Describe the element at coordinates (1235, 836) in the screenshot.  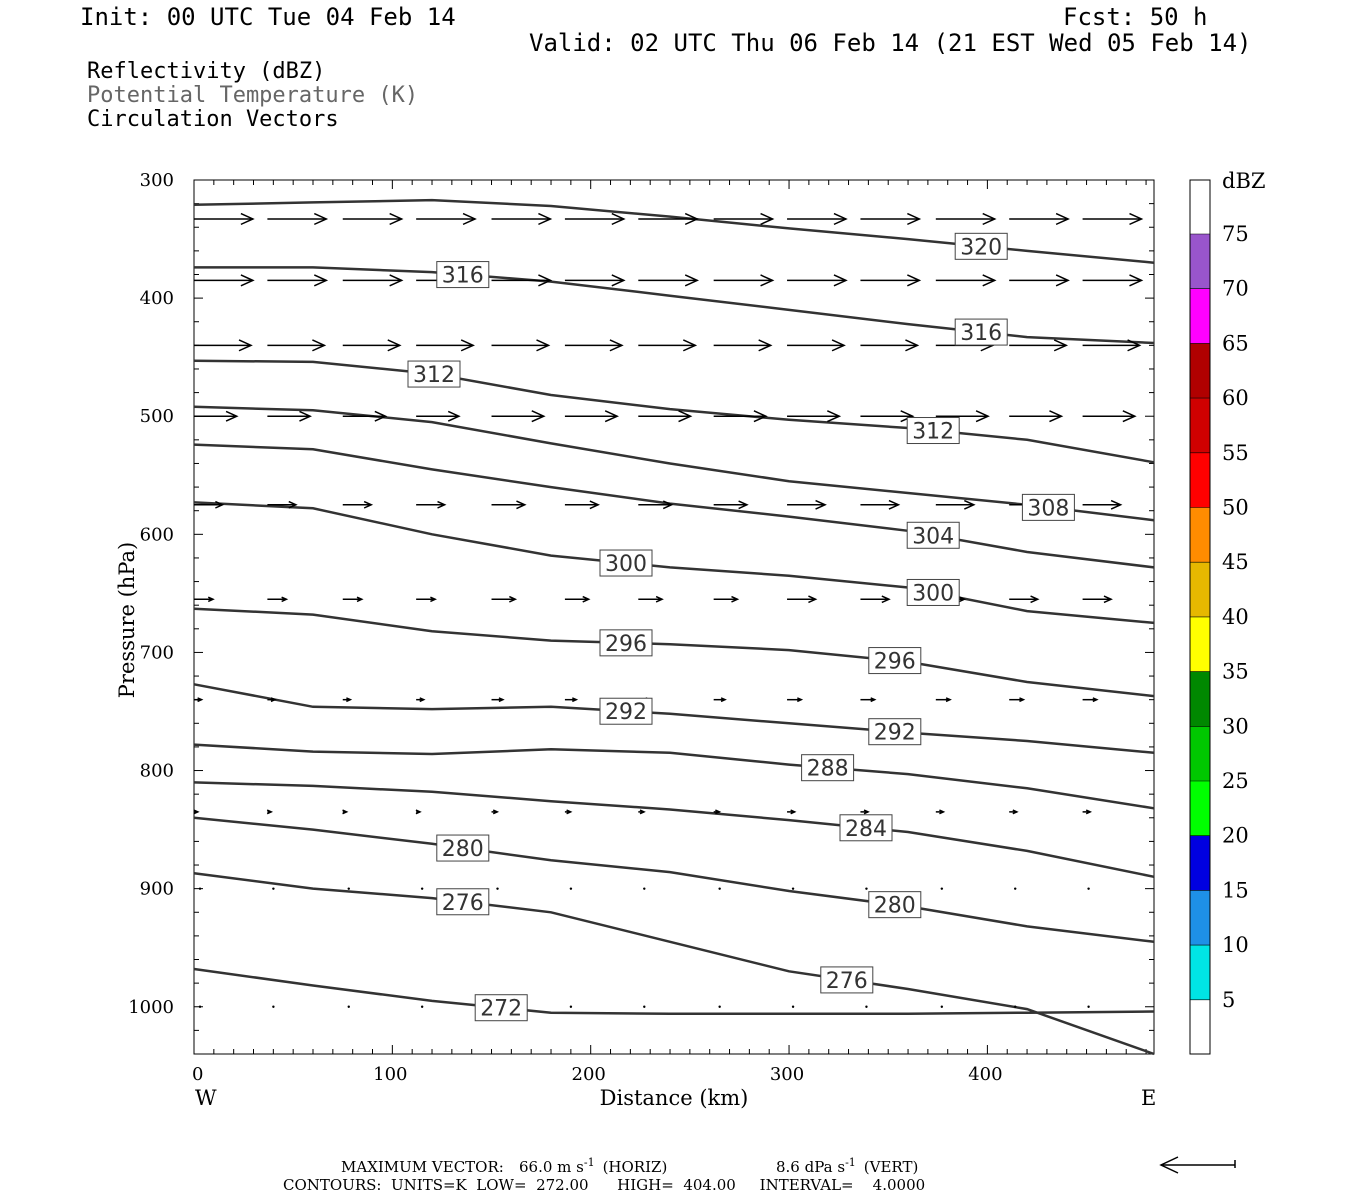
I see `colorbar-label: 20` at that location.